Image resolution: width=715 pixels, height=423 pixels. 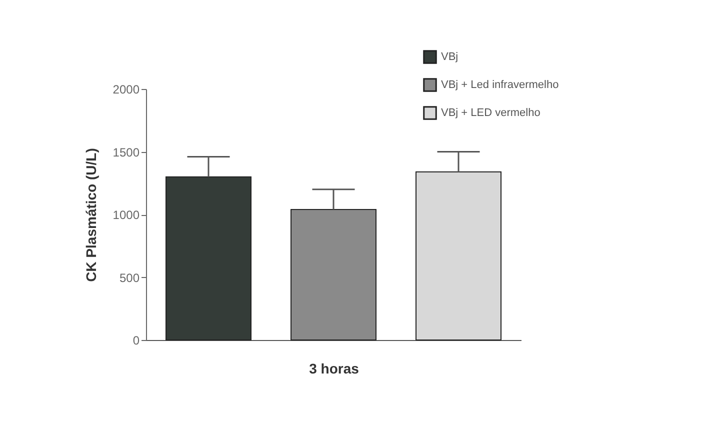 I want to click on y-tick-label: 1000, so click(x=126, y=215).